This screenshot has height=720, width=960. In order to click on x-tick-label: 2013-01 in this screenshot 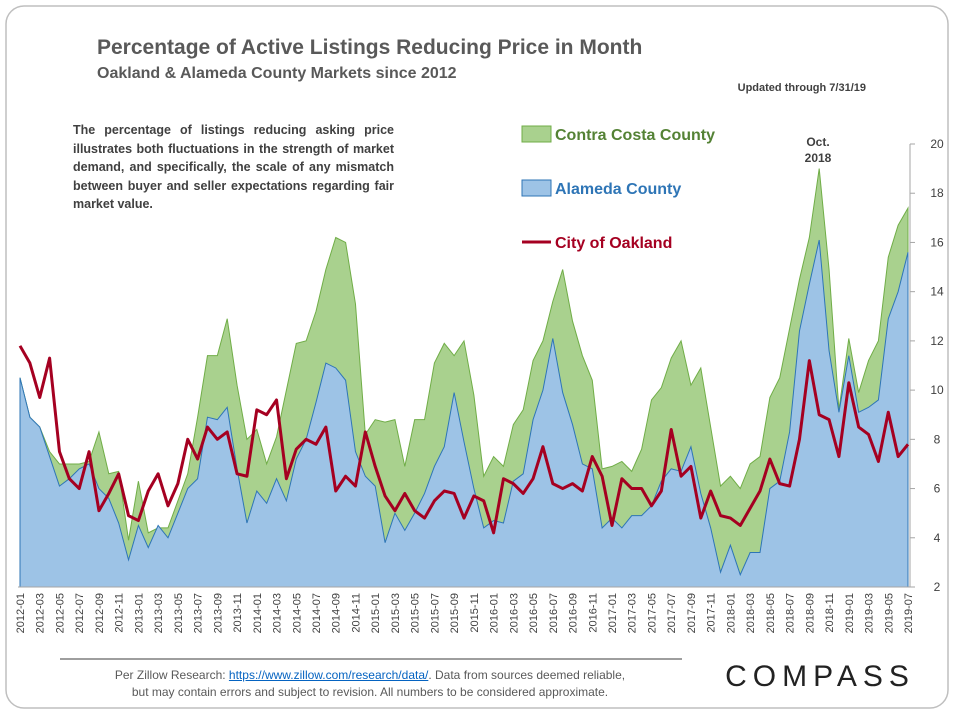, I will do `click(139, 613)`.